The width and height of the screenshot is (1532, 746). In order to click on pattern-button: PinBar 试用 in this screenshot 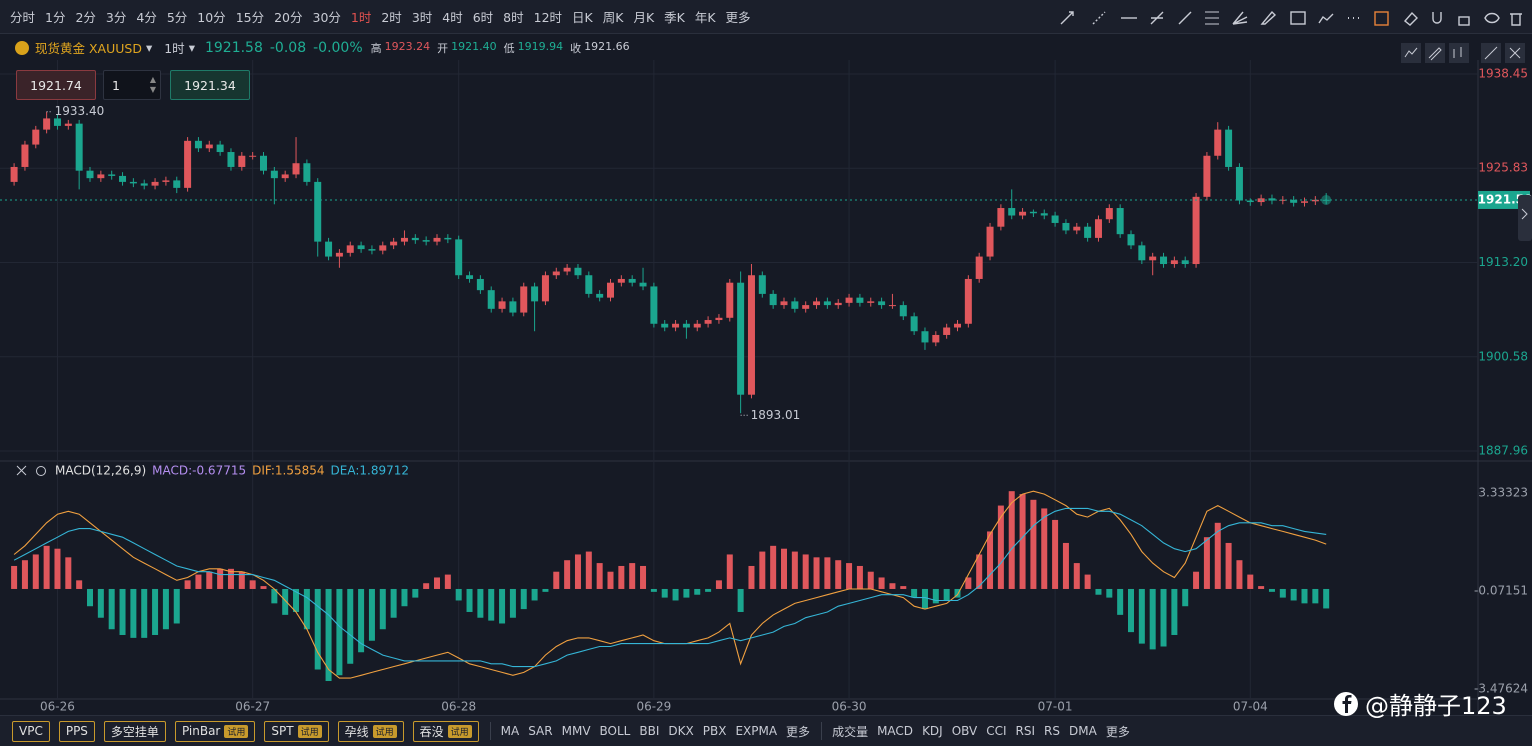, I will do `click(215, 731)`.